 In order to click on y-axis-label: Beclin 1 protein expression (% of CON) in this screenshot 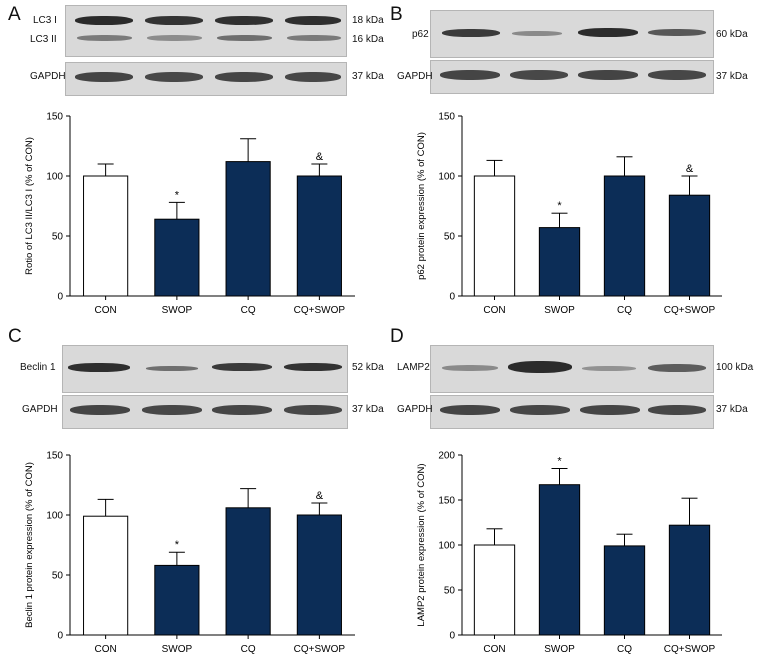, I will do `click(29, 545)`.